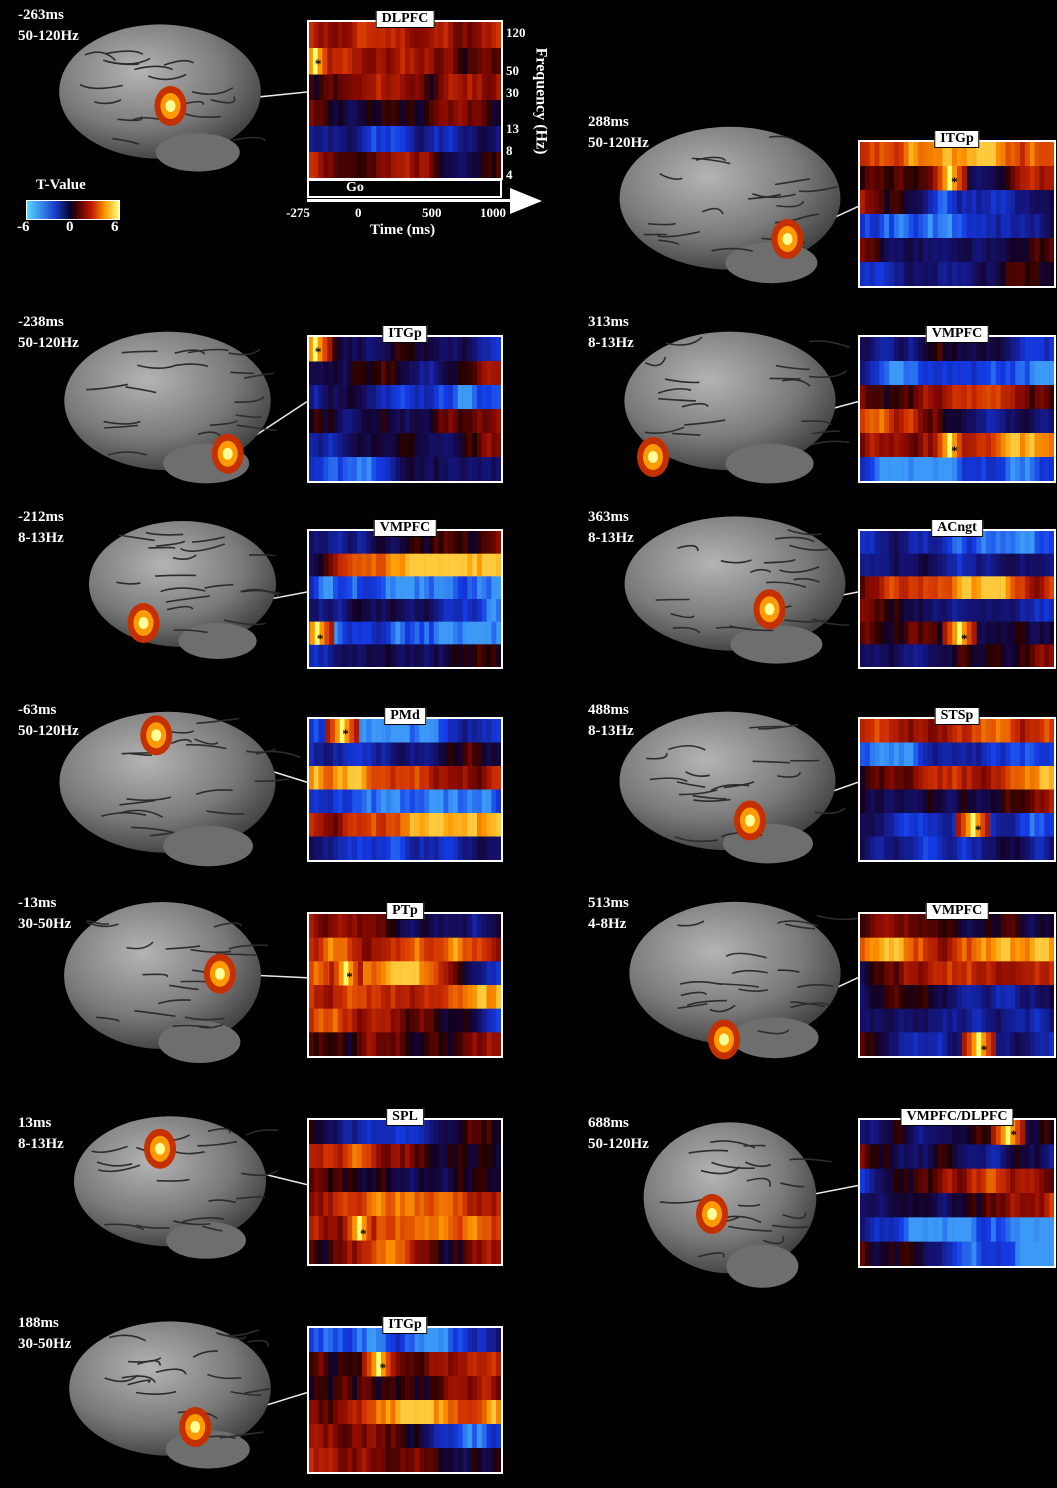 The height and width of the screenshot is (1488, 1057). Describe the element at coordinates (611, 528) in the screenshot. I see `panel-label: 363ms 8-13Hz` at that location.